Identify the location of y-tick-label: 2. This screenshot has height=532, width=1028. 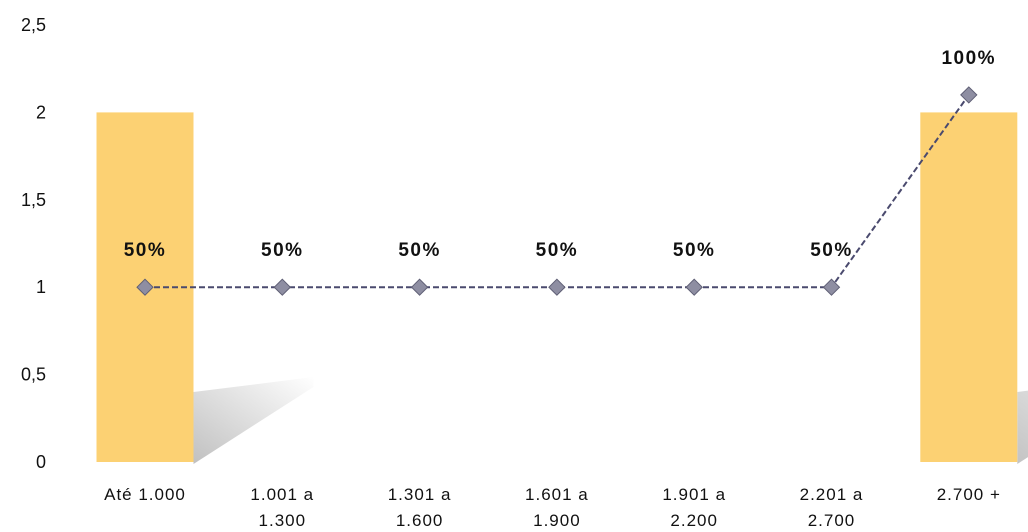
(41, 112).